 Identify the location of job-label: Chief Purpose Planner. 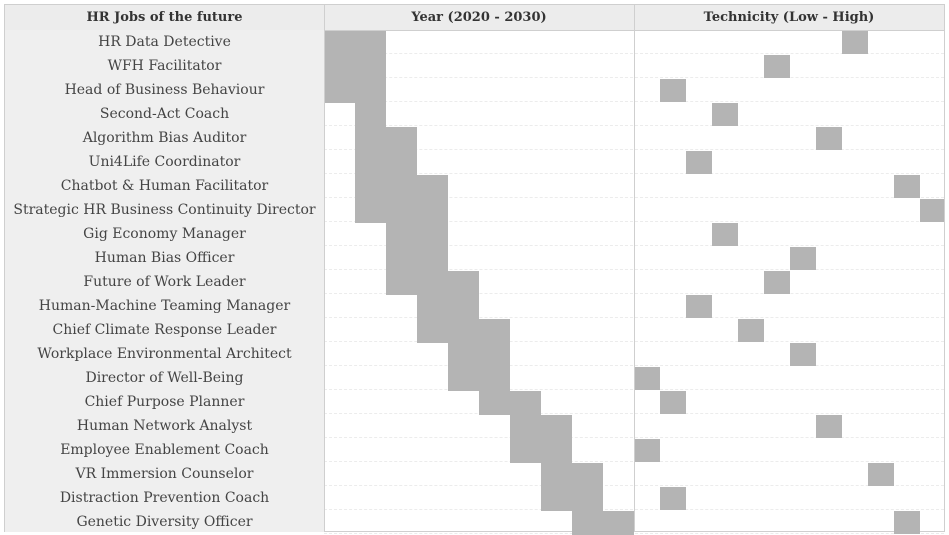
(164, 402).